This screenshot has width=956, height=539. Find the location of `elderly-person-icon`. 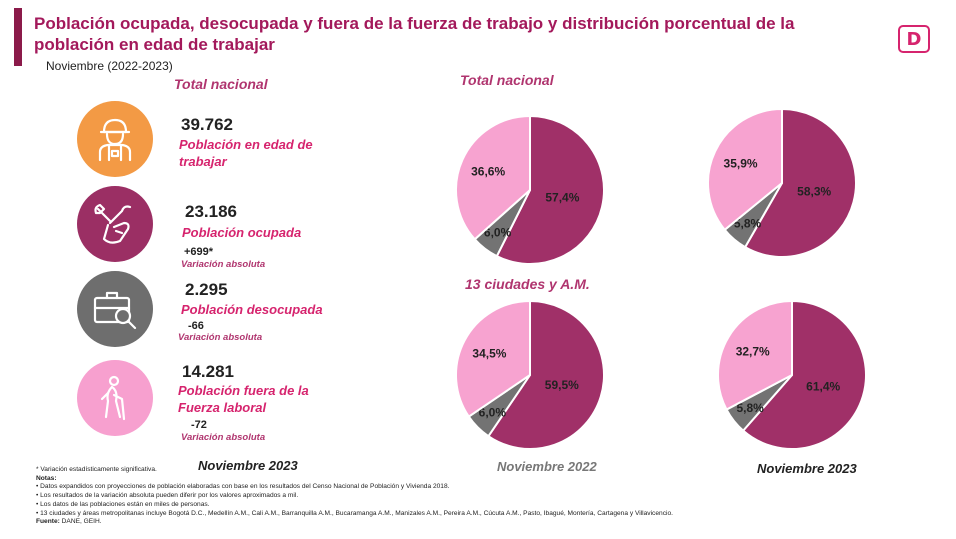

elderly-person-icon is located at coordinates (115, 398).